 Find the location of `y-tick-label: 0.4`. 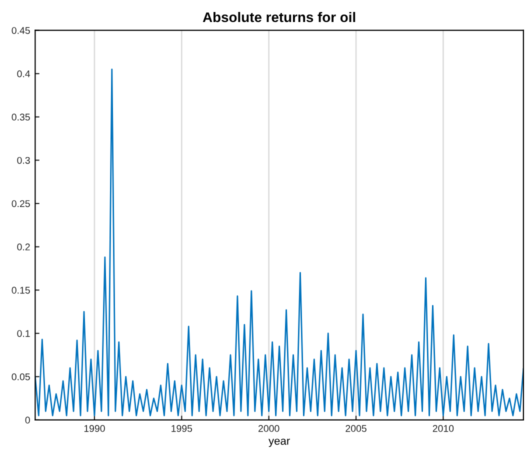

y-tick-label: 0.4 is located at coordinates (23, 74).